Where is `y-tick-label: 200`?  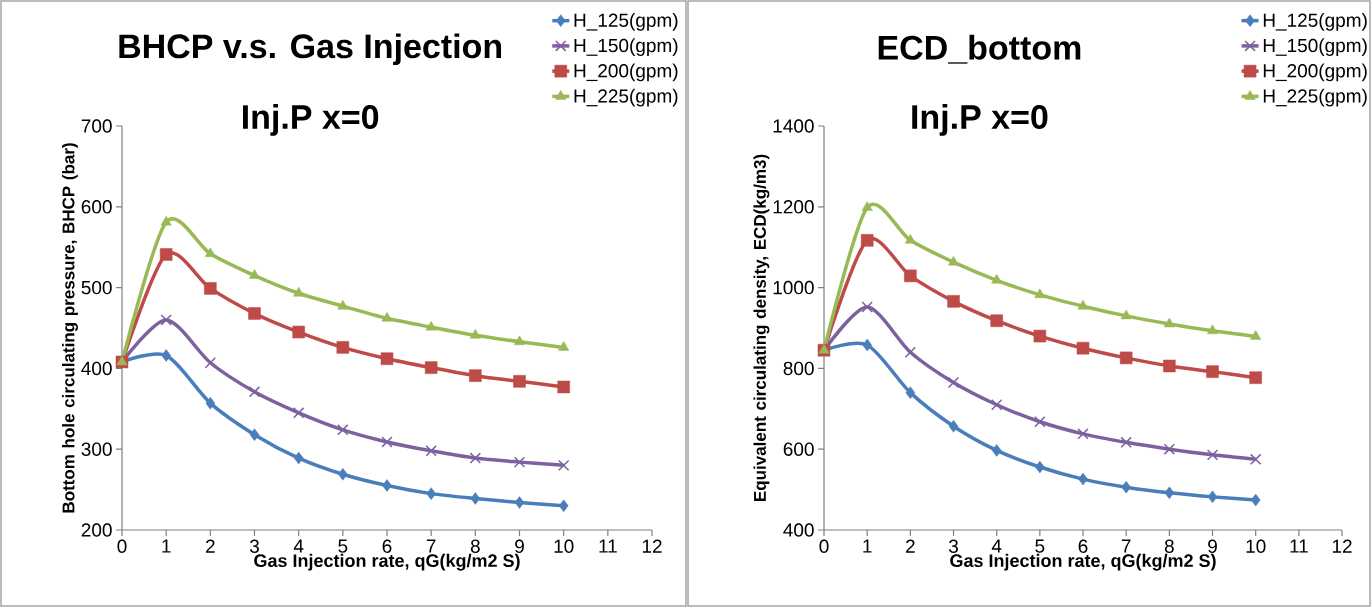
y-tick-label: 200 is located at coordinates (96, 530).